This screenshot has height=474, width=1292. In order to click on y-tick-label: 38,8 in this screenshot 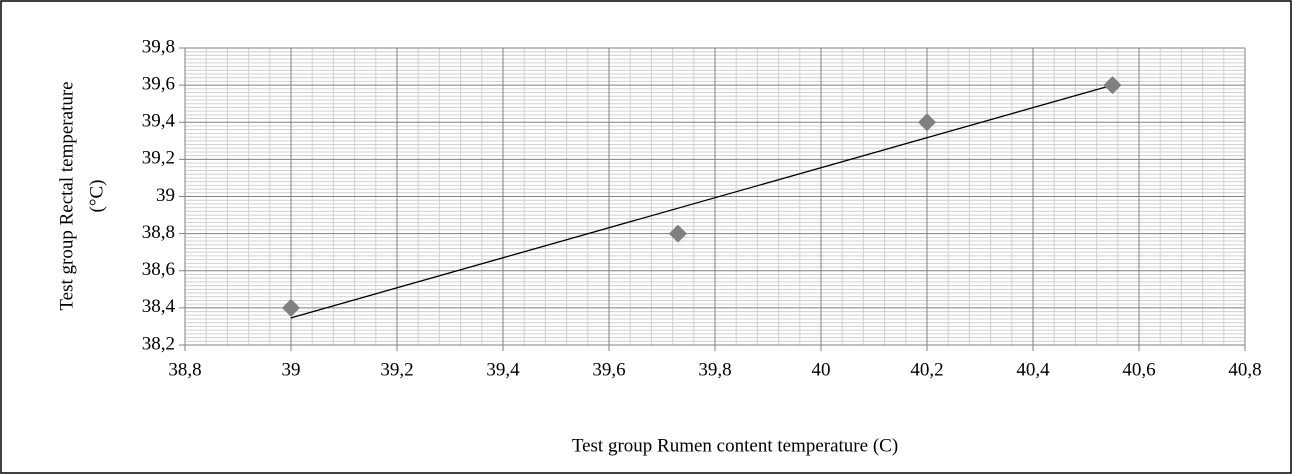, I will do `click(158, 232)`.